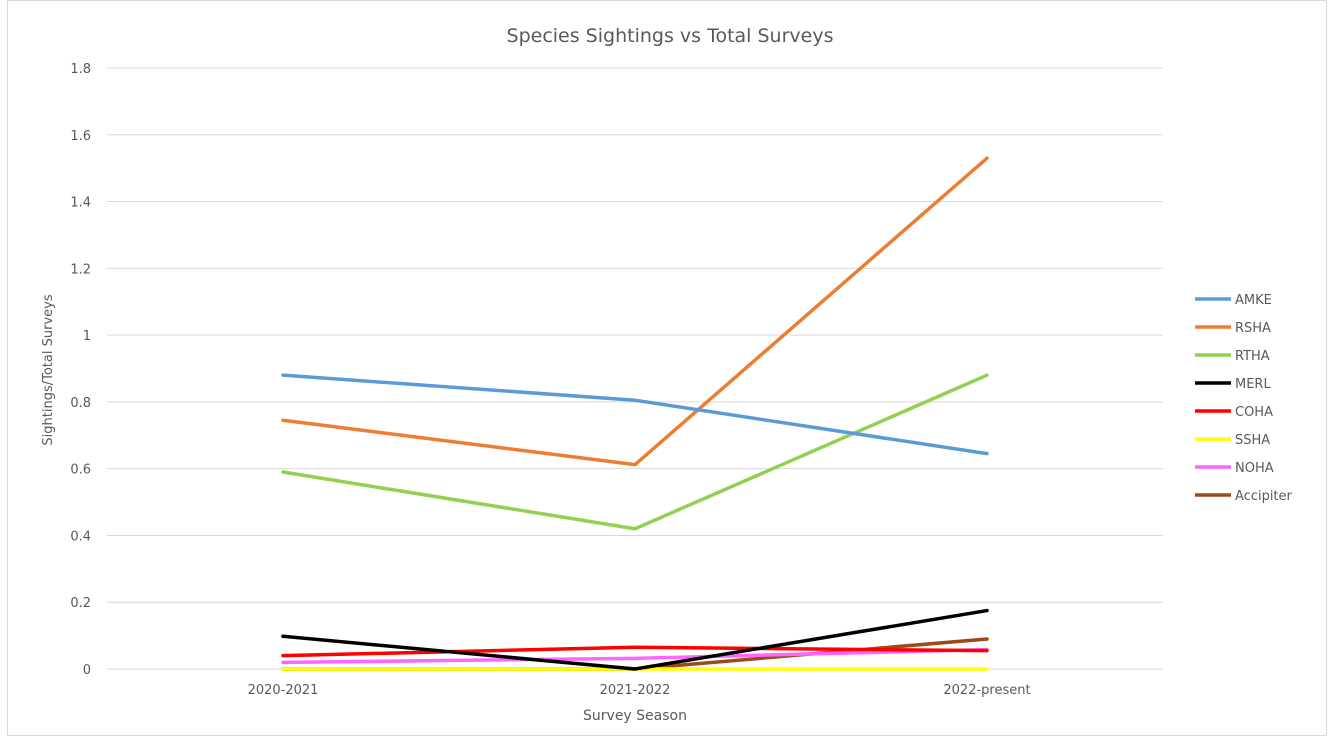 This screenshot has width=1329, height=739. Describe the element at coordinates (87, 670) in the screenshot. I see `y-tick-label: 0` at that location.